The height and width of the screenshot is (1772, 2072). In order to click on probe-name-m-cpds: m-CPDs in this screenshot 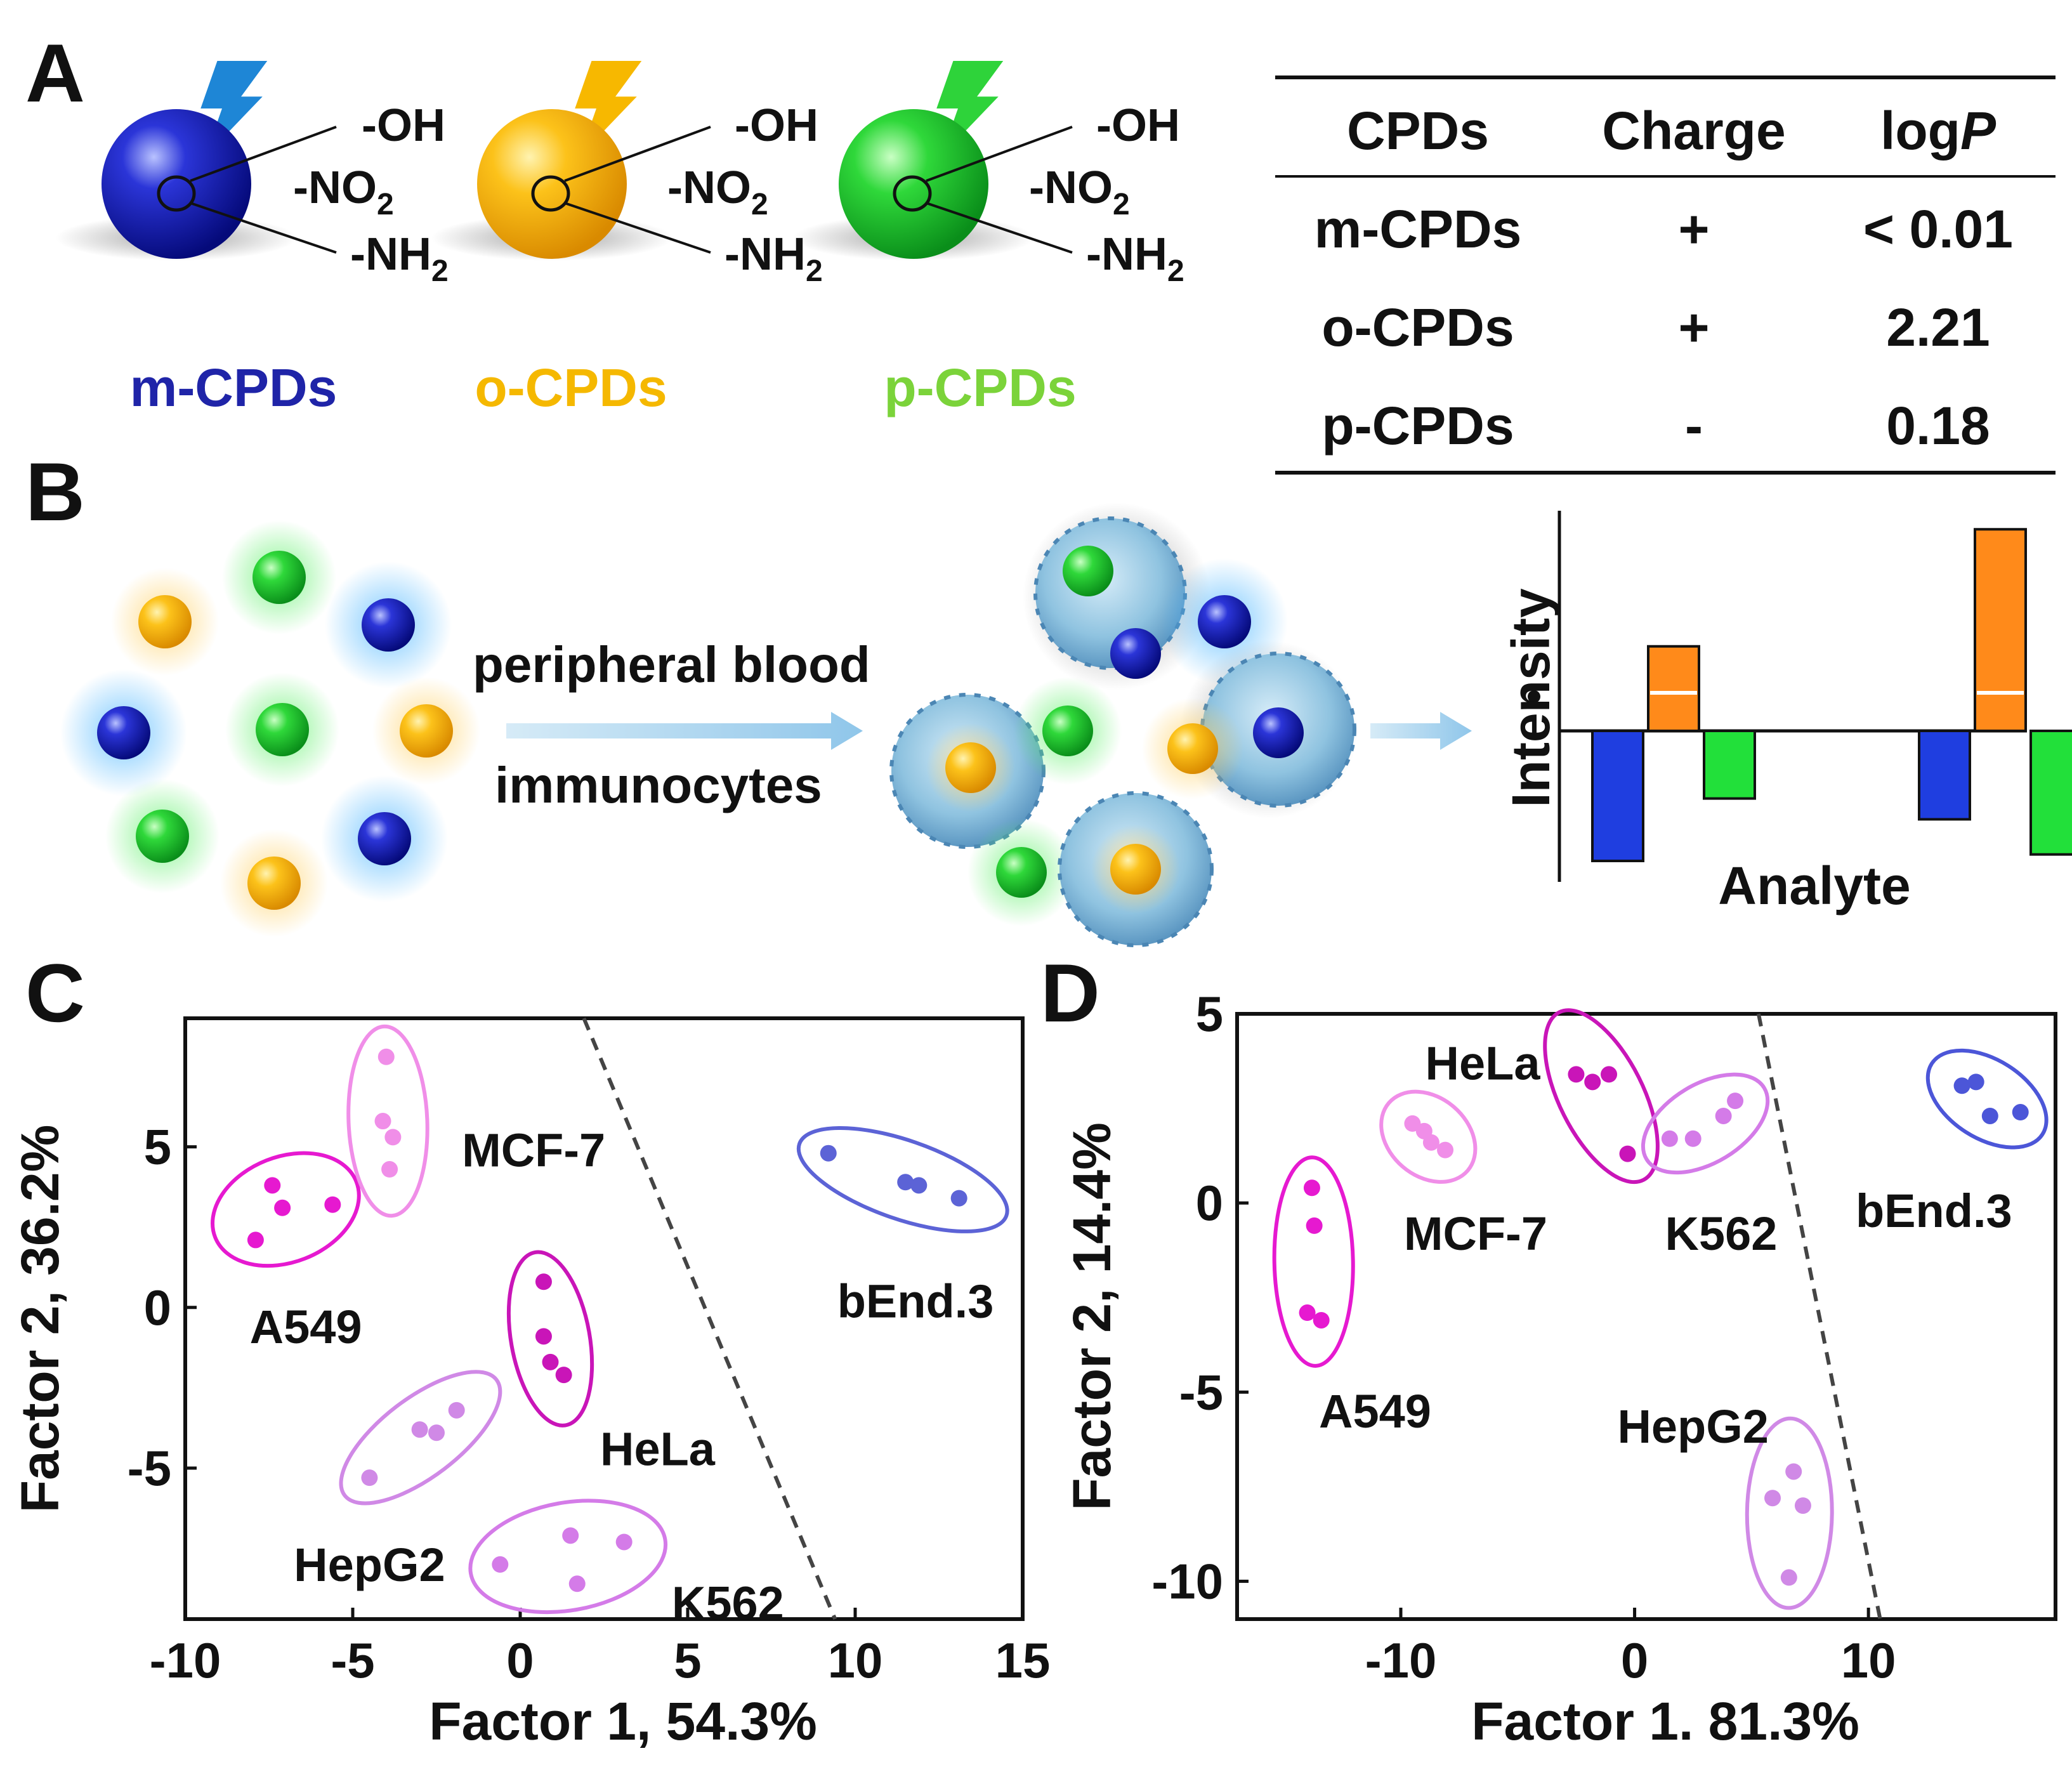, I will do `click(234, 387)`.